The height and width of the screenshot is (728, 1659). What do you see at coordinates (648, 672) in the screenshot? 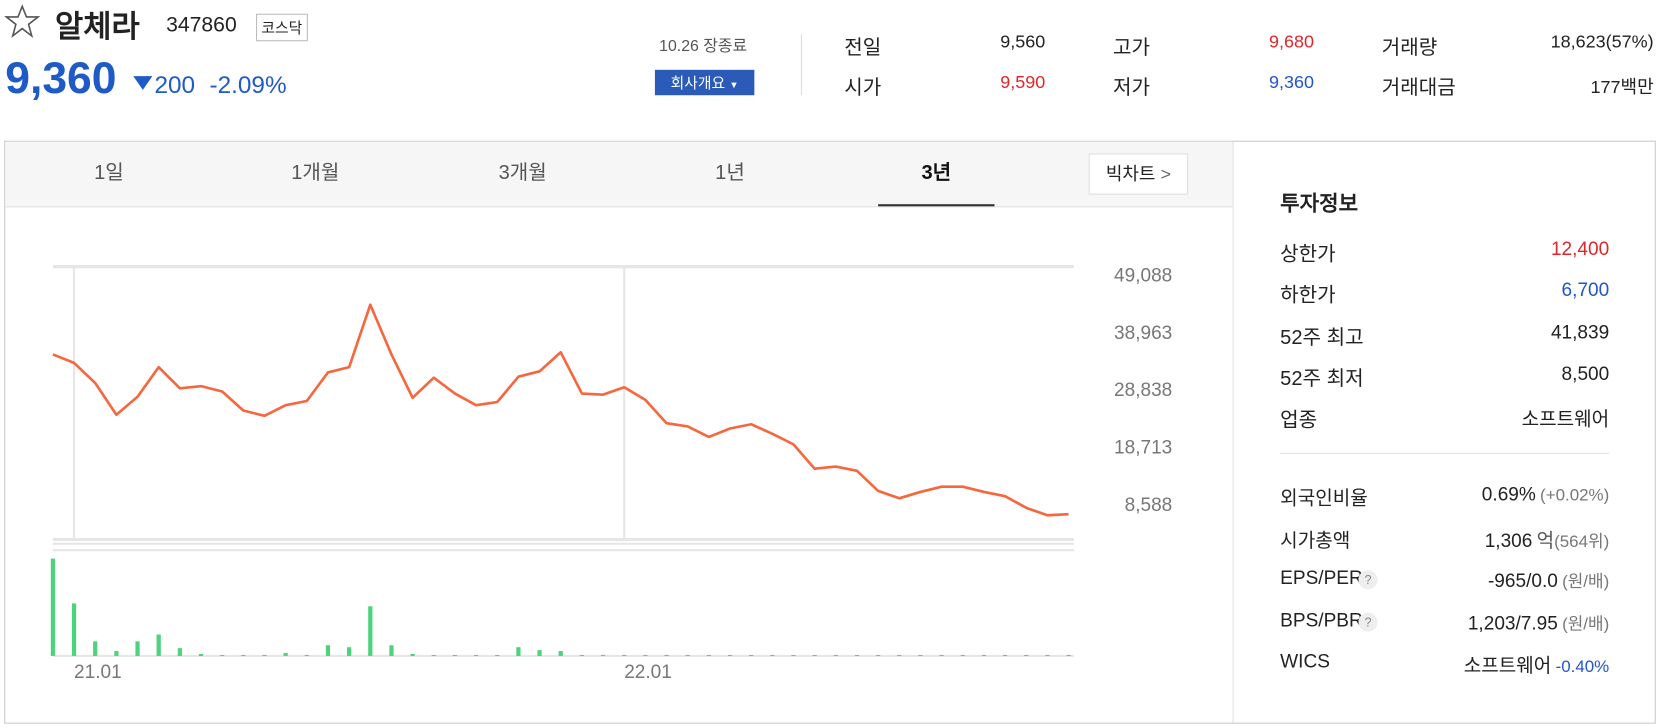
I see `x-tick-label: 22.01` at bounding box center [648, 672].